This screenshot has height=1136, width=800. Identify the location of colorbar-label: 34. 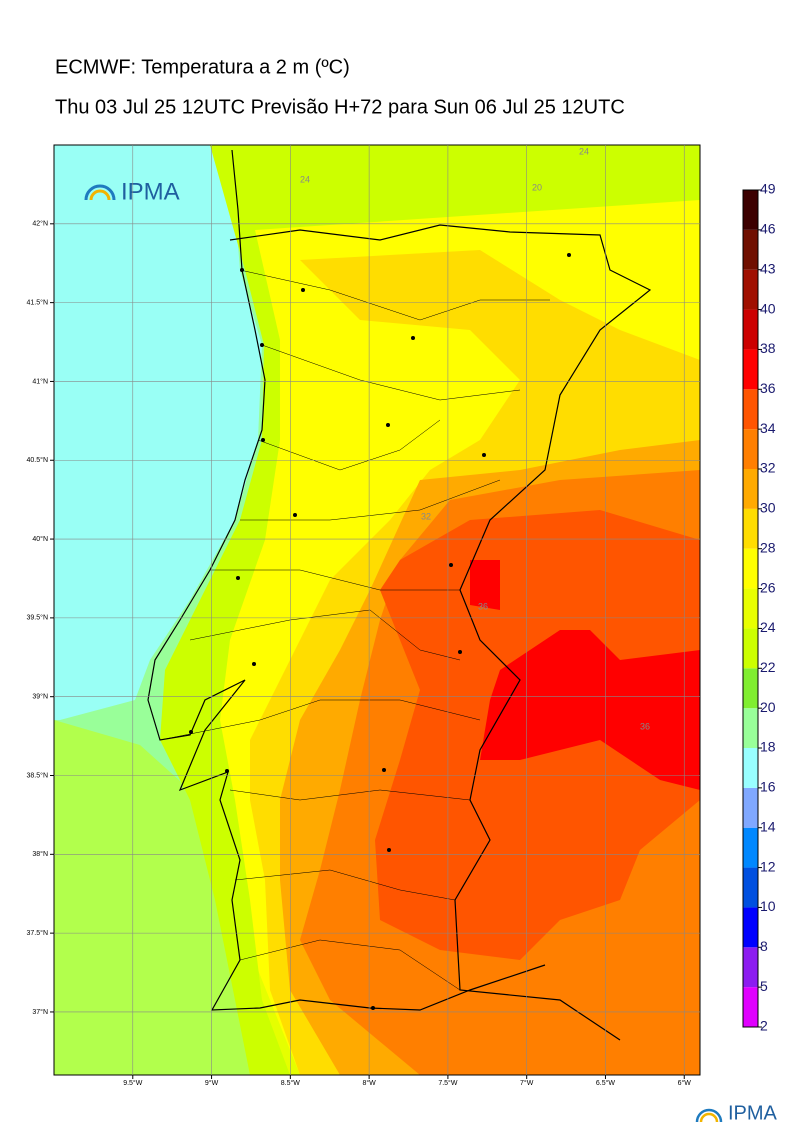
(768, 428).